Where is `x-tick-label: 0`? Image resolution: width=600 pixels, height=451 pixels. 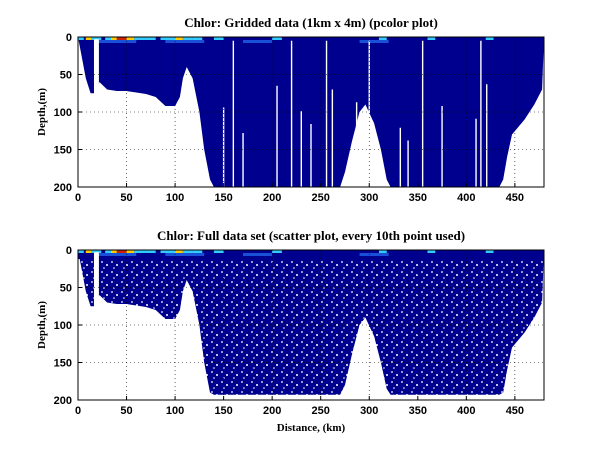 x-tick-label: 0 is located at coordinates (78, 198).